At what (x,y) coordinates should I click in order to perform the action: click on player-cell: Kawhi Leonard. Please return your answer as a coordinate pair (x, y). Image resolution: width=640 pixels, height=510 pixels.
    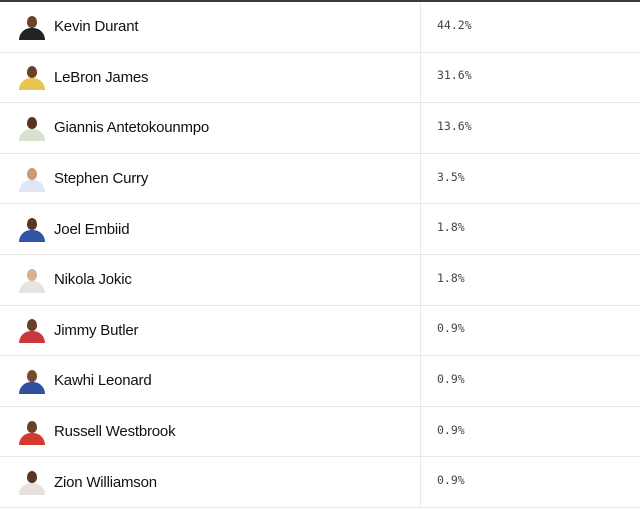
    Looking at the image, I should click on (210, 381).